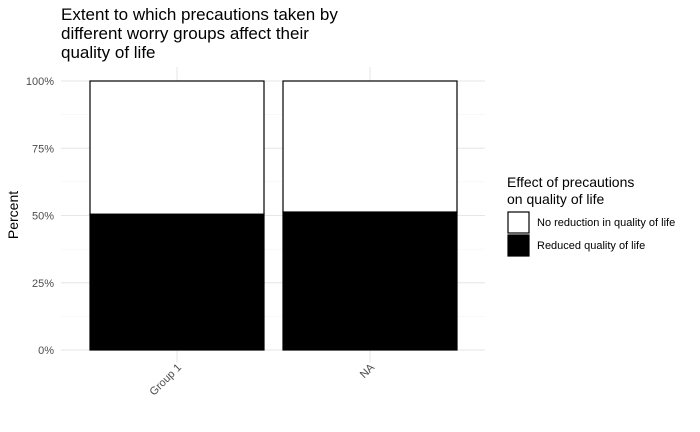 The height and width of the screenshot is (432, 700). What do you see at coordinates (43, 149) in the screenshot?
I see `y-tick-label: 75%` at bounding box center [43, 149].